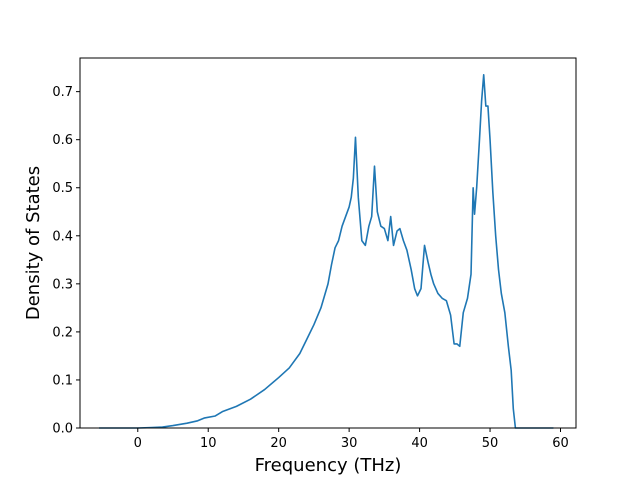 Image resolution: width=640 pixels, height=480 pixels. I want to click on y-tick-label: 0.7, so click(62, 92).